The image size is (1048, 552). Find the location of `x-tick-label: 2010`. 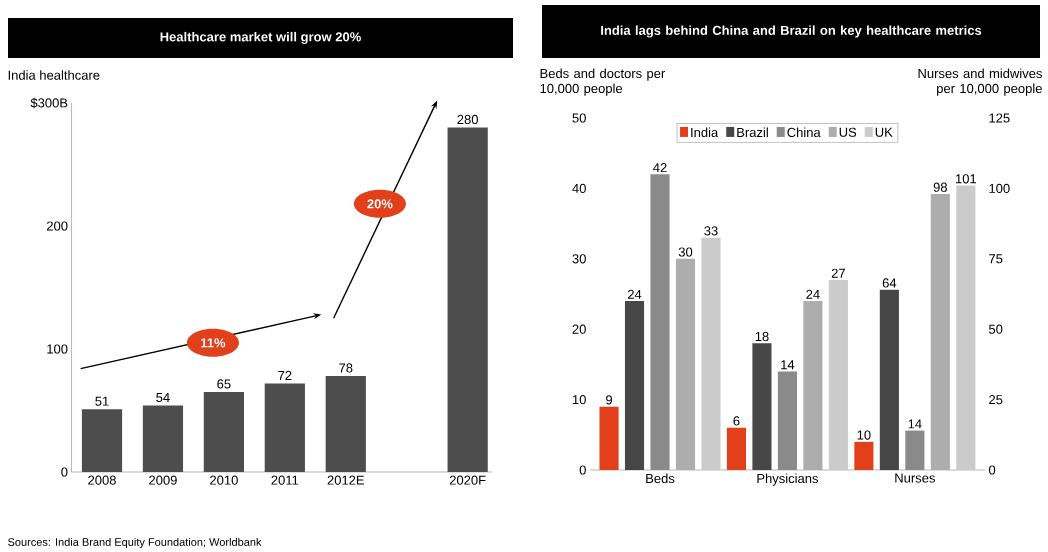

x-tick-label: 2010 is located at coordinates (224, 480).